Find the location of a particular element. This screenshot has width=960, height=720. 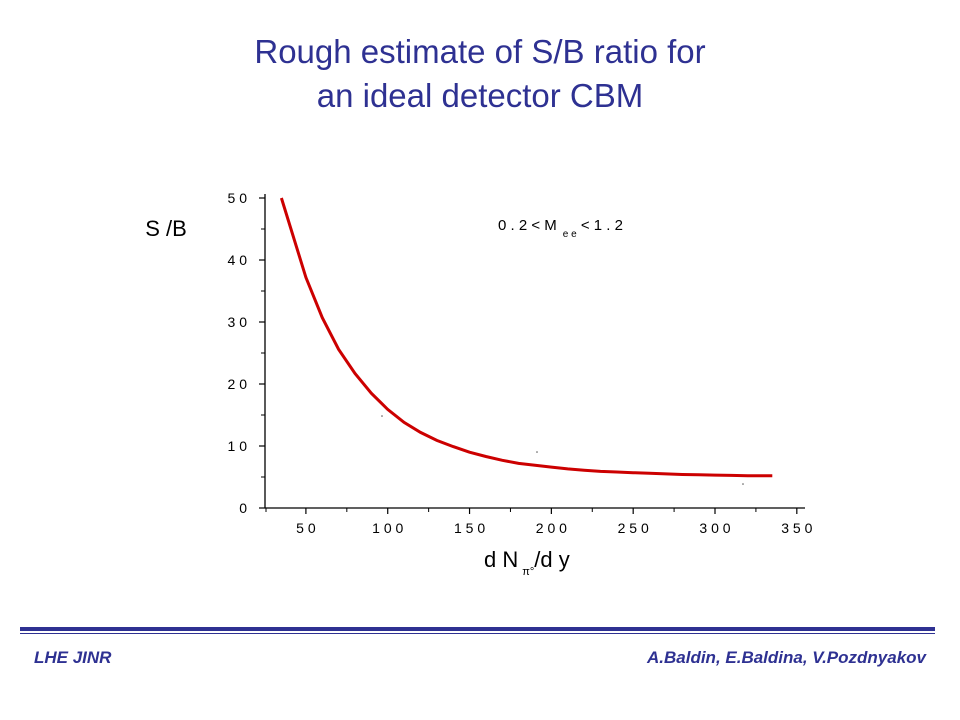

annotation-main: 0 . 2 < M is located at coordinates (527, 225).